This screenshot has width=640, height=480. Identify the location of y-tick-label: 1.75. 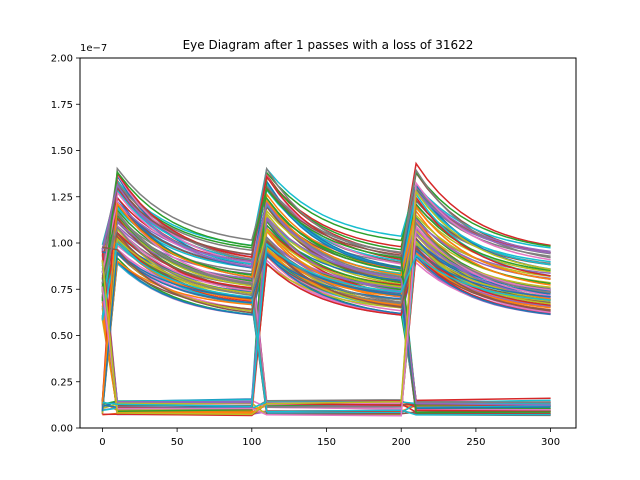
(62, 105).